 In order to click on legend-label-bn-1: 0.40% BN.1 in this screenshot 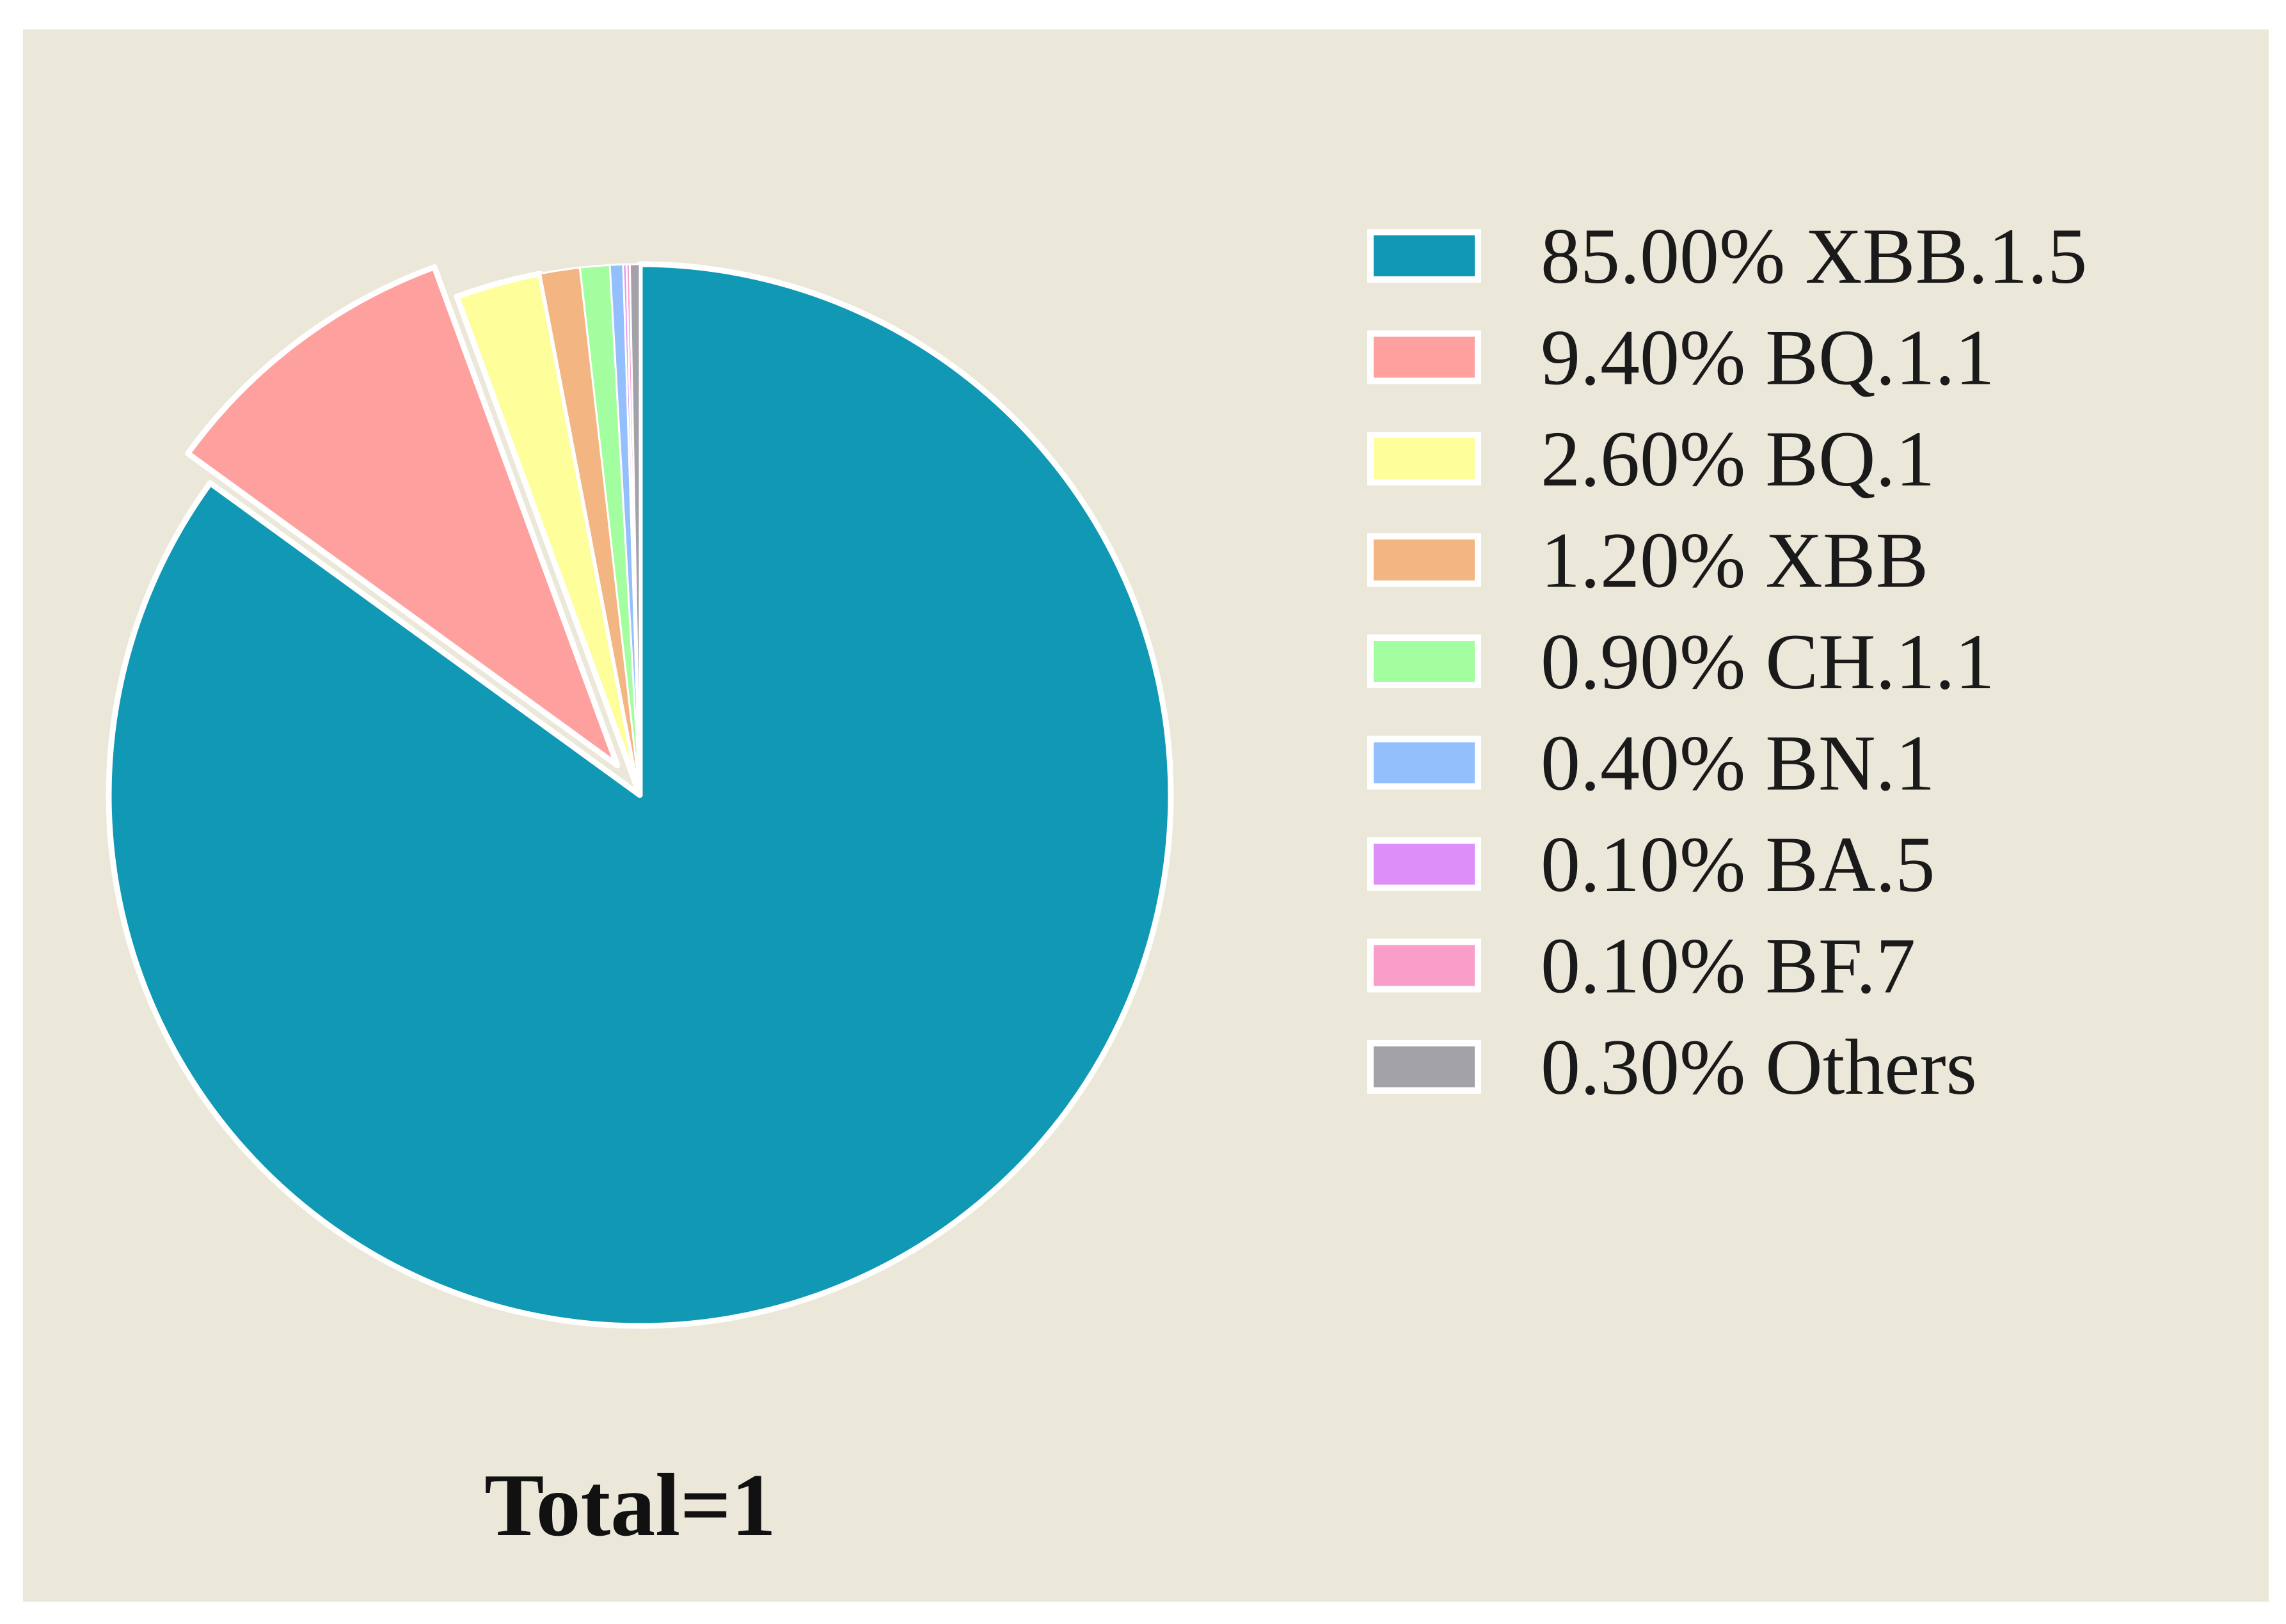, I will do `click(1738, 764)`.